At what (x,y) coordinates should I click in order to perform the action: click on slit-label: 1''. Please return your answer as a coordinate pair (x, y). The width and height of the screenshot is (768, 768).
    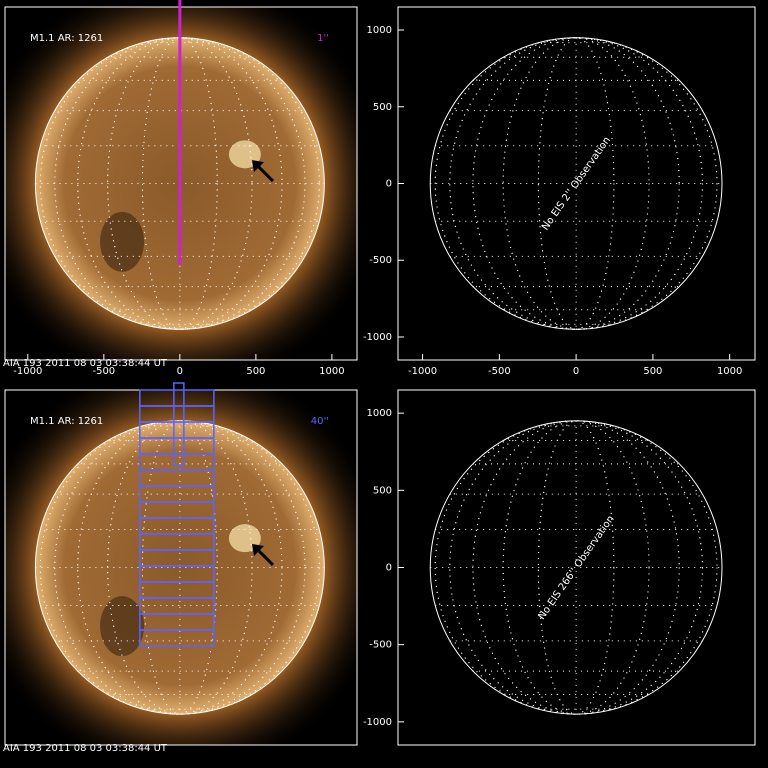
    Looking at the image, I should click on (323, 38).